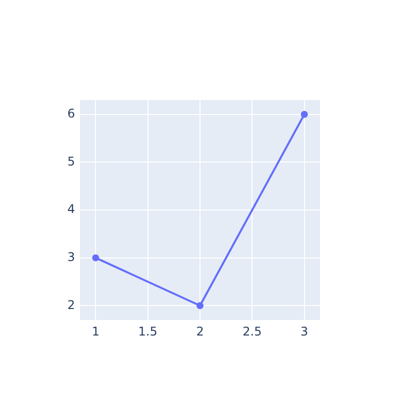 The image size is (400, 400). What do you see at coordinates (71, 305) in the screenshot?
I see `y-tick-label: 2` at bounding box center [71, 305].